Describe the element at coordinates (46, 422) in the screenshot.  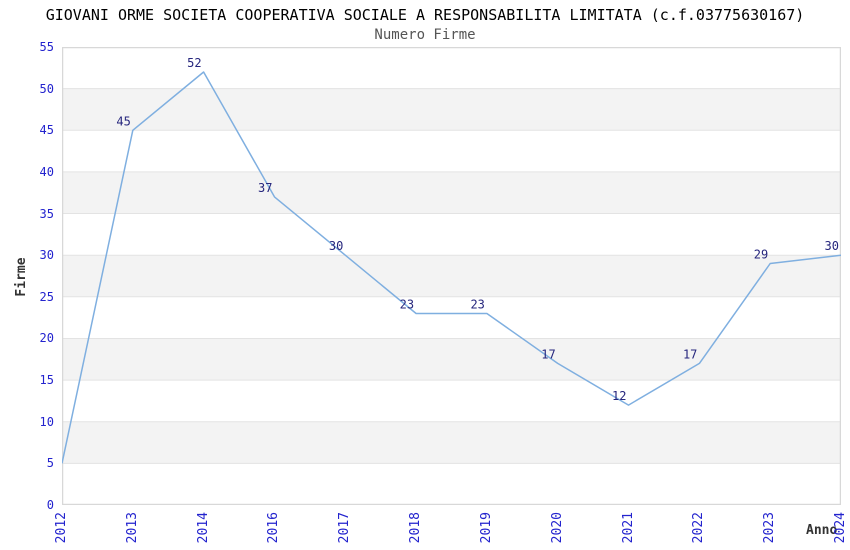
I see `y-tick-label: 10` at that location.